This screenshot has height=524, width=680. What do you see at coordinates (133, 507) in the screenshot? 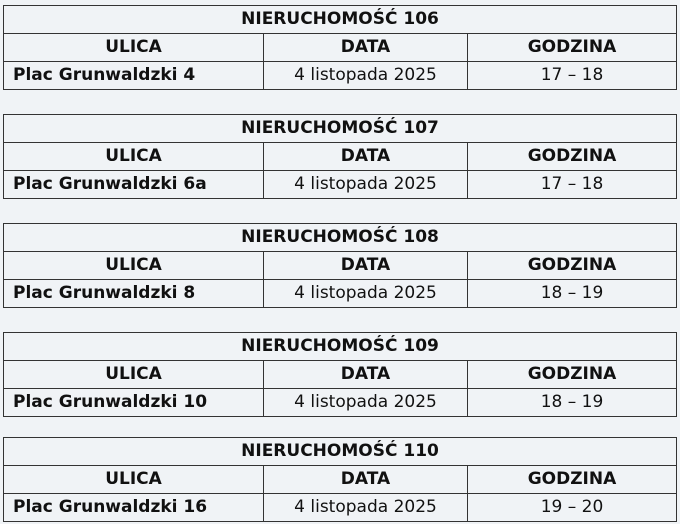
I see `street-cell: Plac Grunwaldzki 16` at bounding box center [133, 507].